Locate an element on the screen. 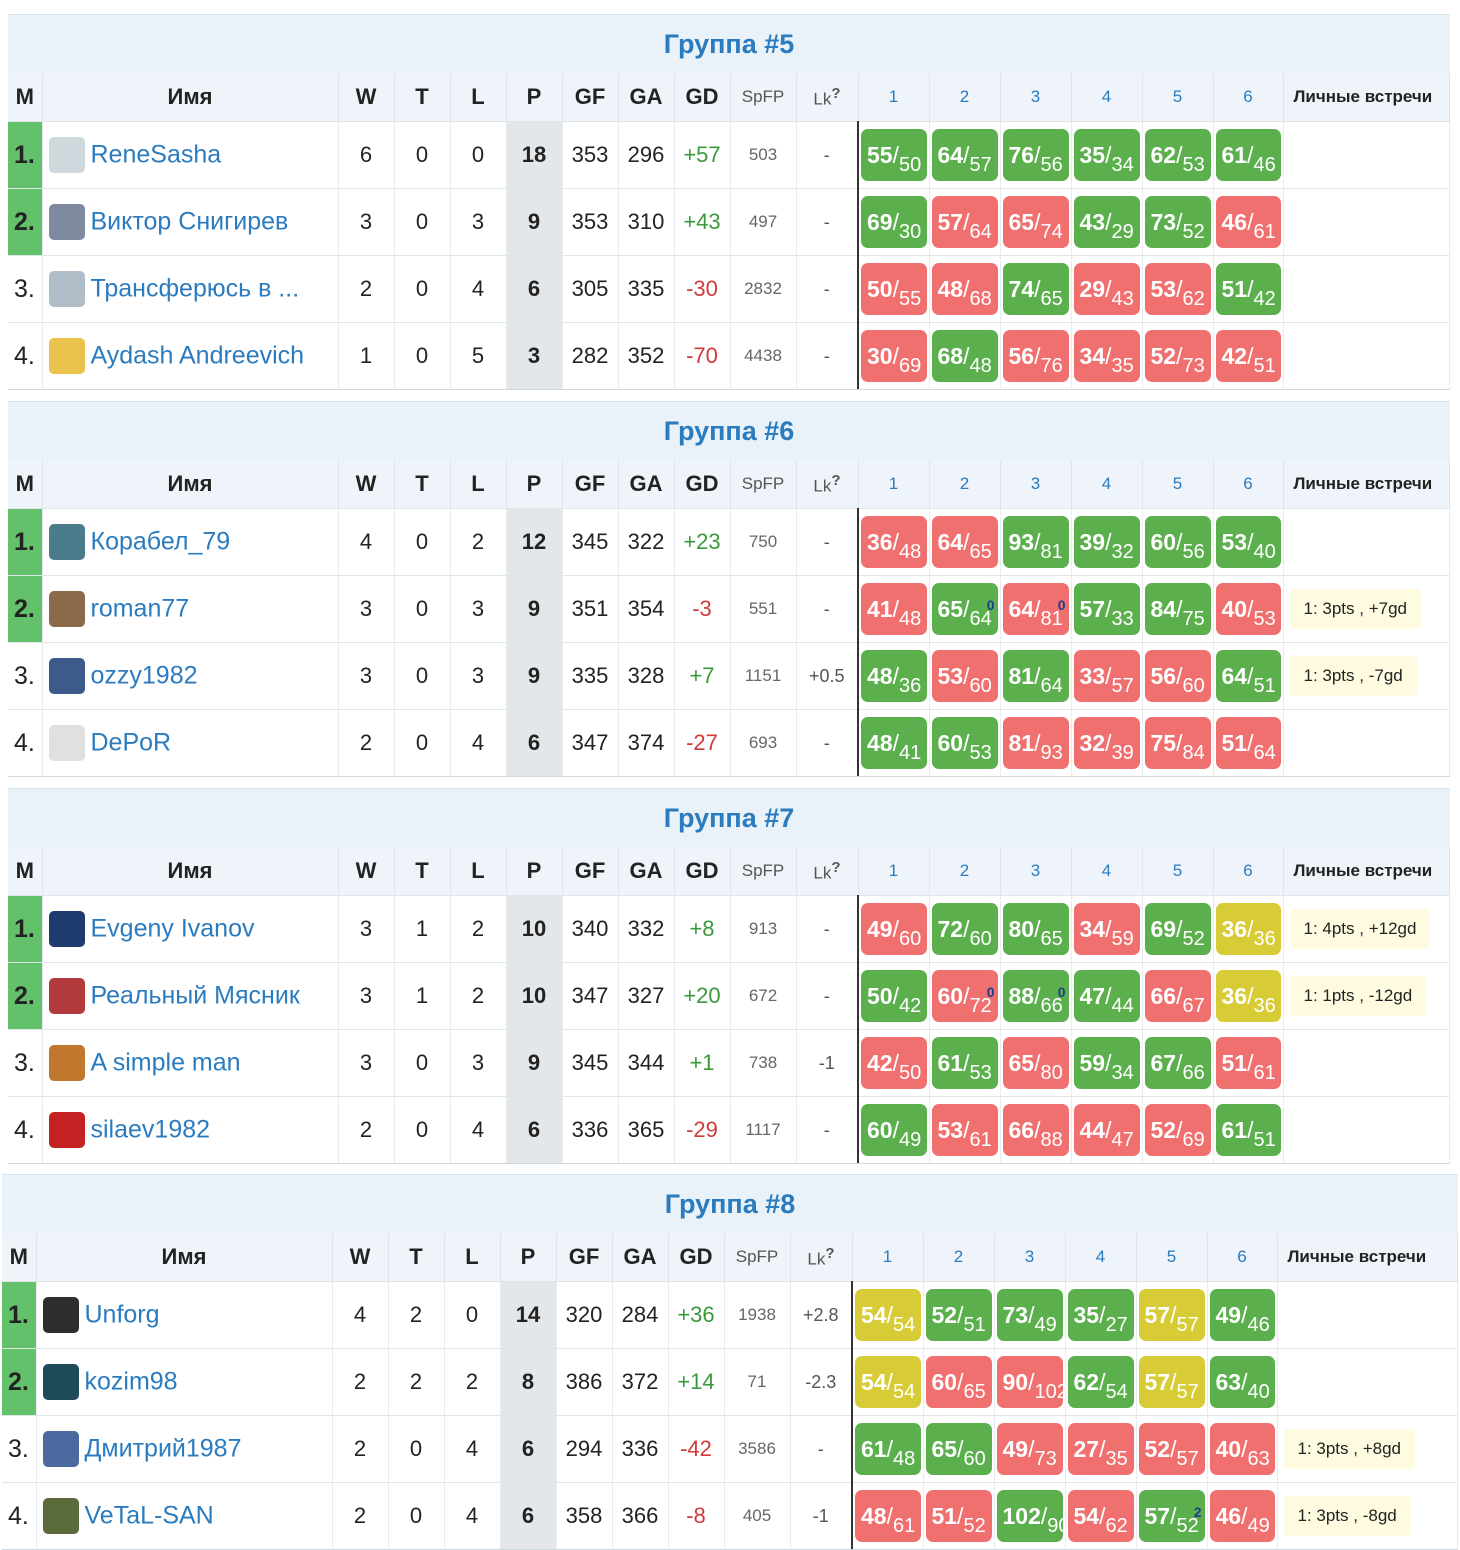  match-score-badge: 42/51 is located at coordinates (1248, 356).